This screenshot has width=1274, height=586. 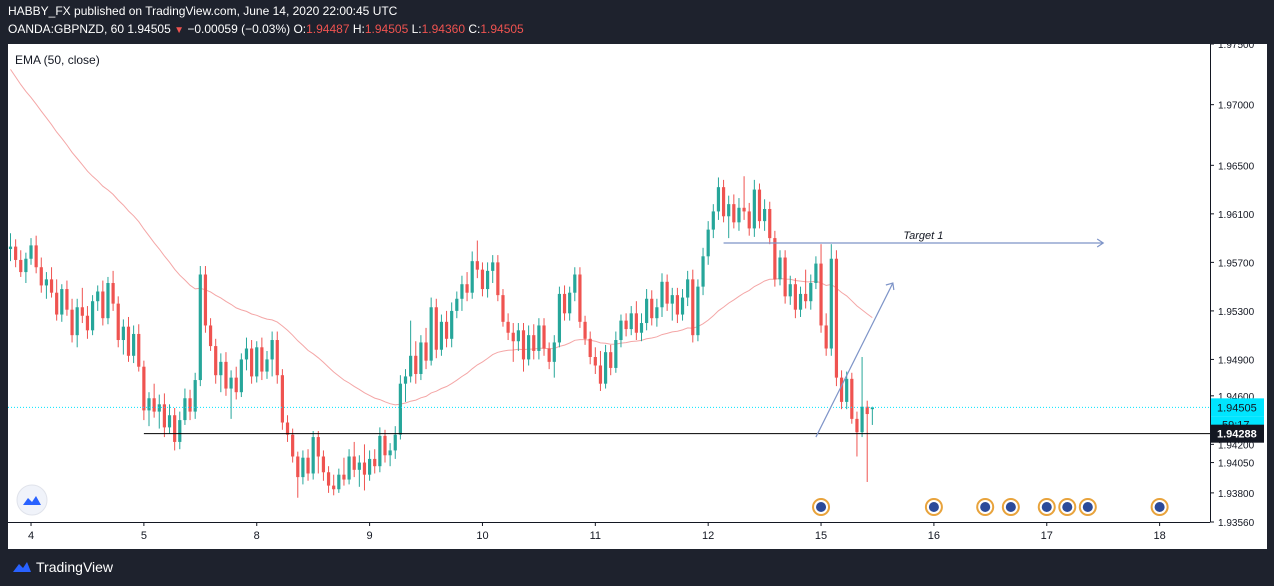 I want to click on indicator-label: EMA (50, close), so click(x=57, y=60).